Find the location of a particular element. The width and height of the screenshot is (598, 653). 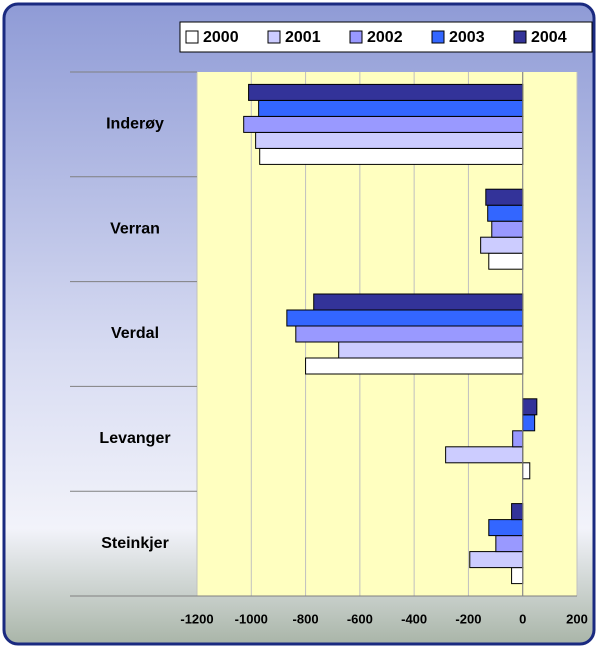

x-tick-label: -600 is located at coordinates (360, 618).